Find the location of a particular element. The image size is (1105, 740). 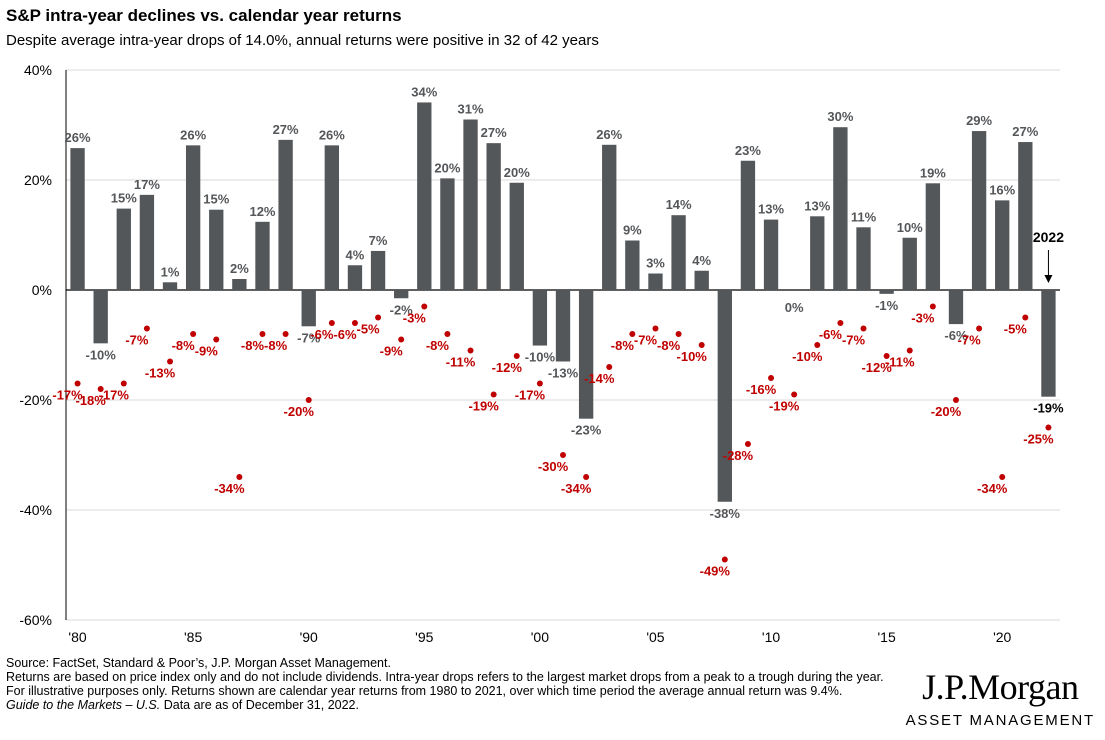

as-of-note: Data are as of December 31, 2022. is located at coordinates (259, 705).